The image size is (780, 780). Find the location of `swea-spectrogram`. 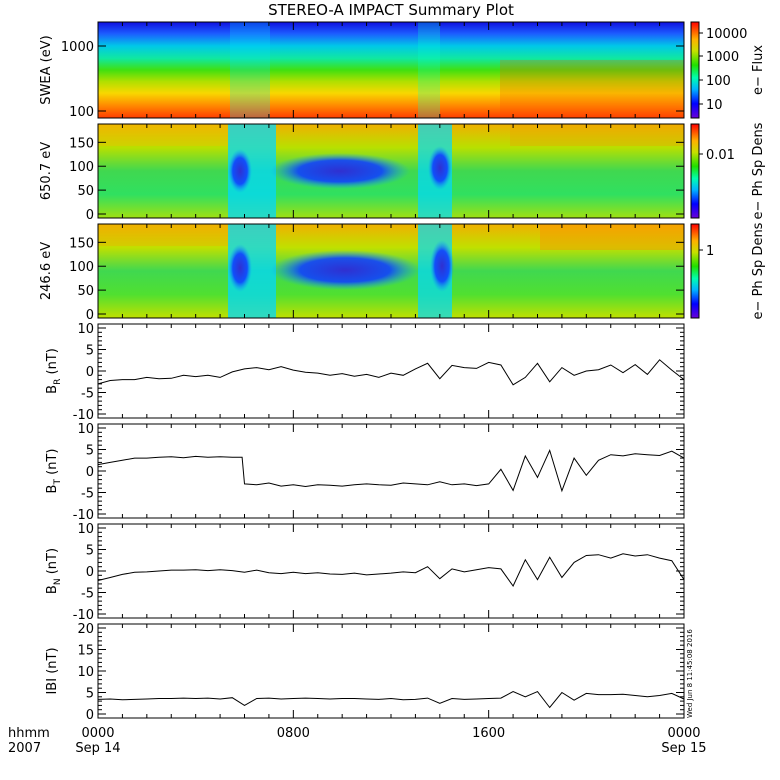

swea-spectrogram is located at coordinates (391, 70).